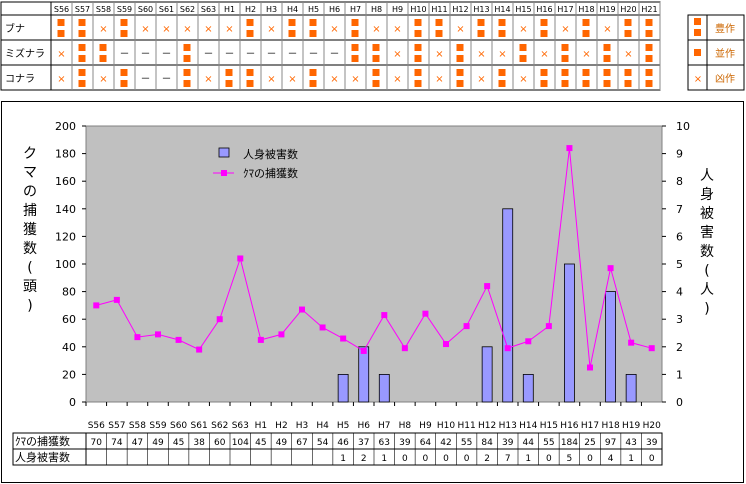 The height and width of the screenshot is (484, 746). Describe the element at coordinates (523, 9) in the screenshot. I see `mast-year-header: H15` at that location.